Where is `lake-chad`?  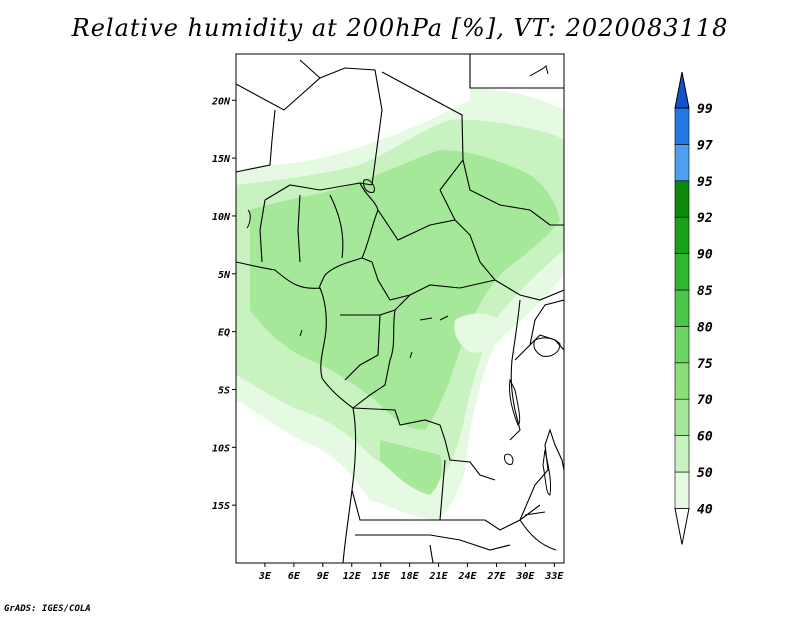 lake-chad is located at coordinates (369, 186).